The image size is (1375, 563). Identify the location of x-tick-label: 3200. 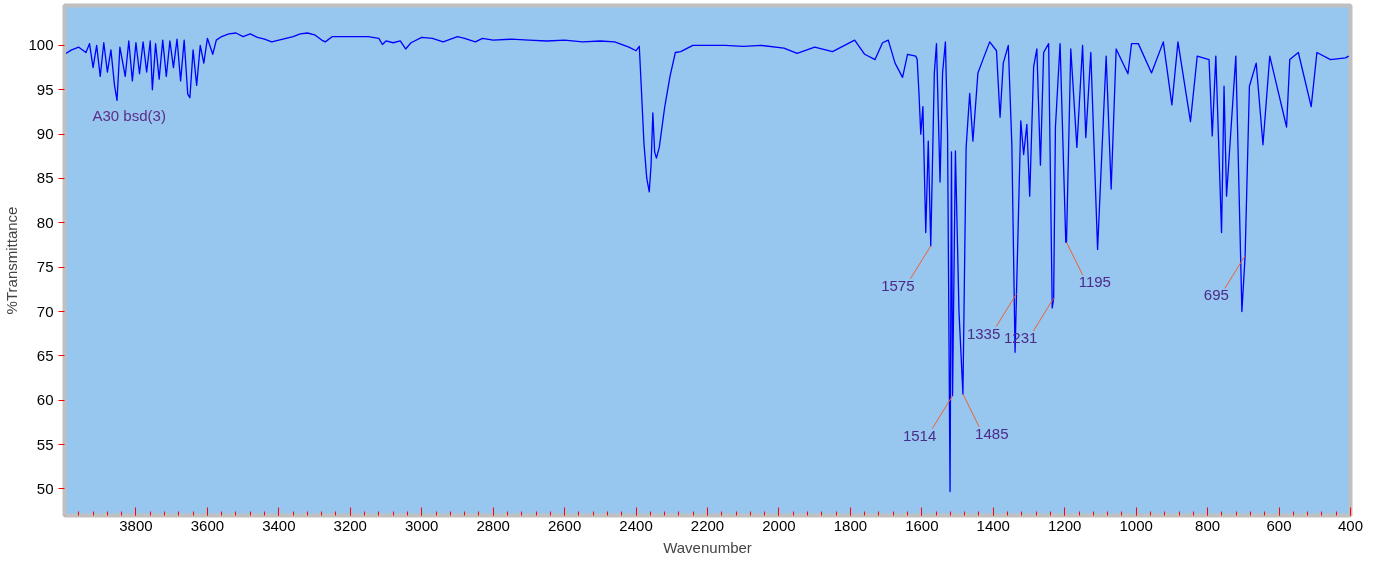
(350, 525).